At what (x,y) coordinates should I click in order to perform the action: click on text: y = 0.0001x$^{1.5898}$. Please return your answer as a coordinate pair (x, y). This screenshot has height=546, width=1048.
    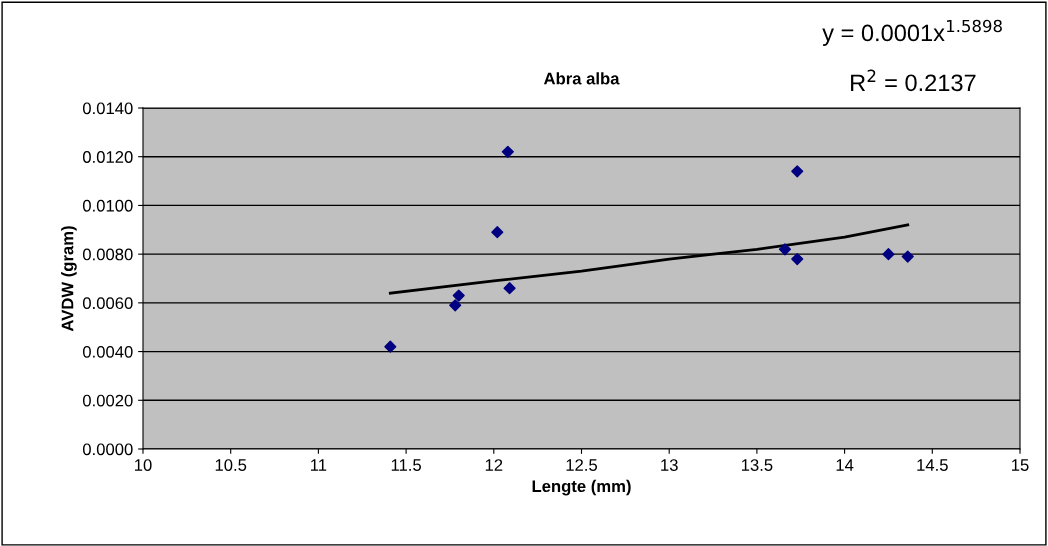
    Looking at the image, I should click on (912, 32).